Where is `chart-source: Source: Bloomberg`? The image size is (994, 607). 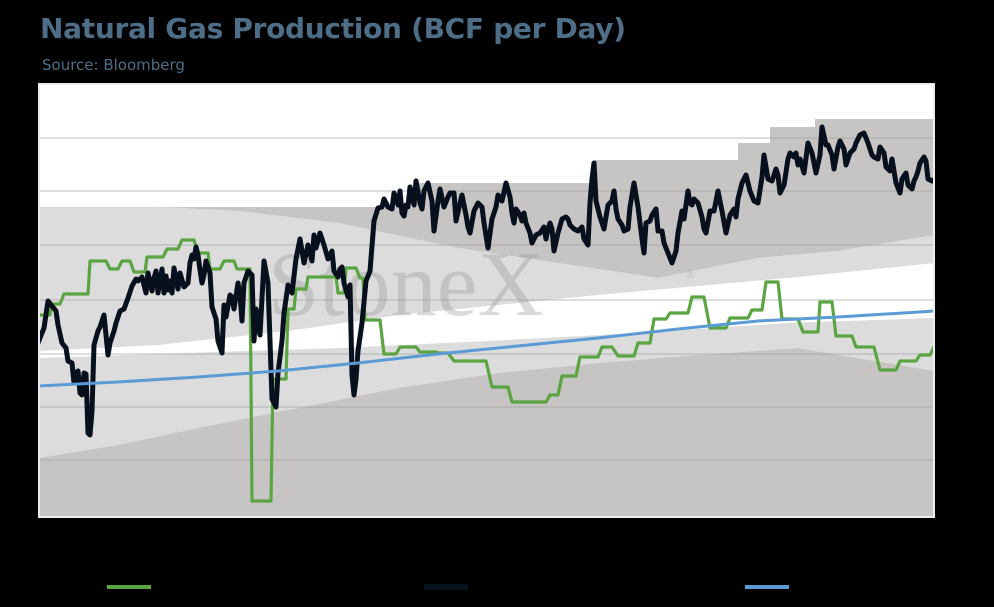
chart-source: Source: Bloomberg is located at coordinates (113, 65).